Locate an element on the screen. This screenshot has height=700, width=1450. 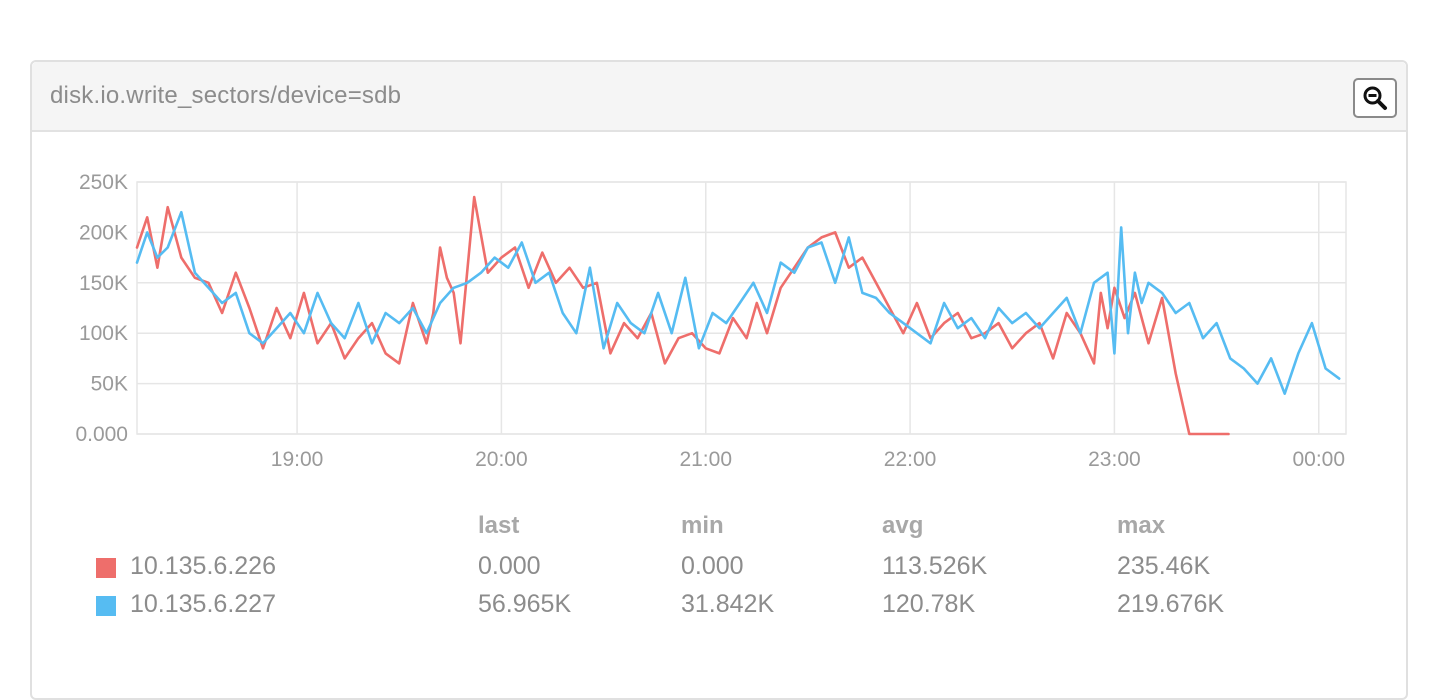
x-tick-label: 00:00 is located at coordinates (1318, 459).